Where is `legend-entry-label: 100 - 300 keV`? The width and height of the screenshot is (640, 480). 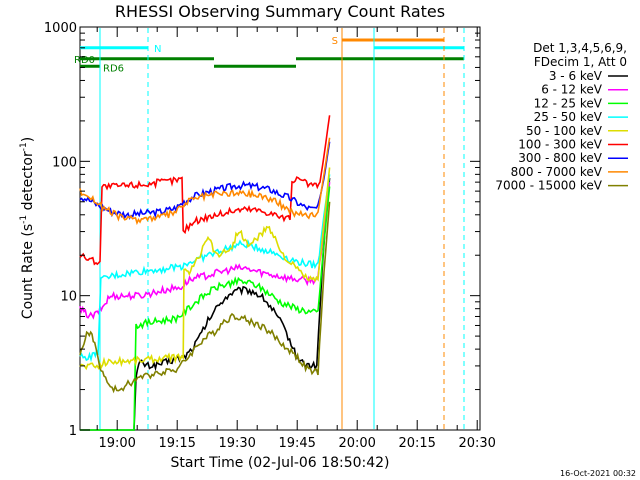 legend-entry-label: 100 - 300 keV is located at coordinates (560, 145).